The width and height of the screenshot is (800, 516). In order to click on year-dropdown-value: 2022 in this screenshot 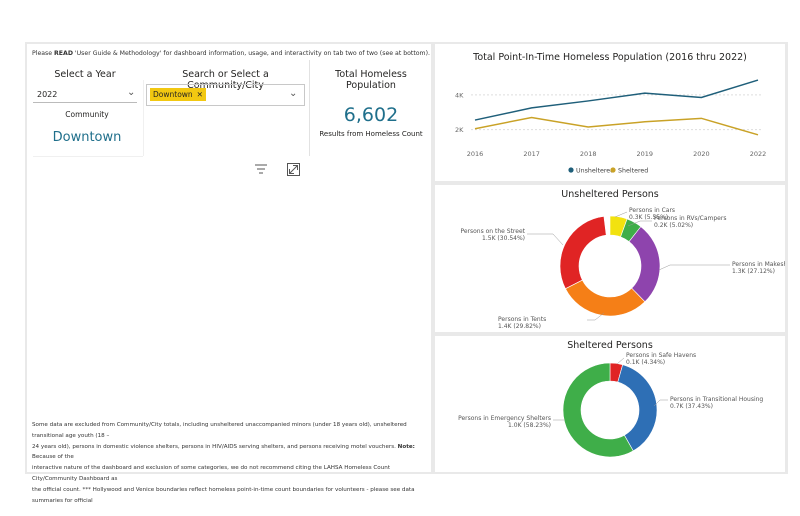, I will do `click(47, 94)`.